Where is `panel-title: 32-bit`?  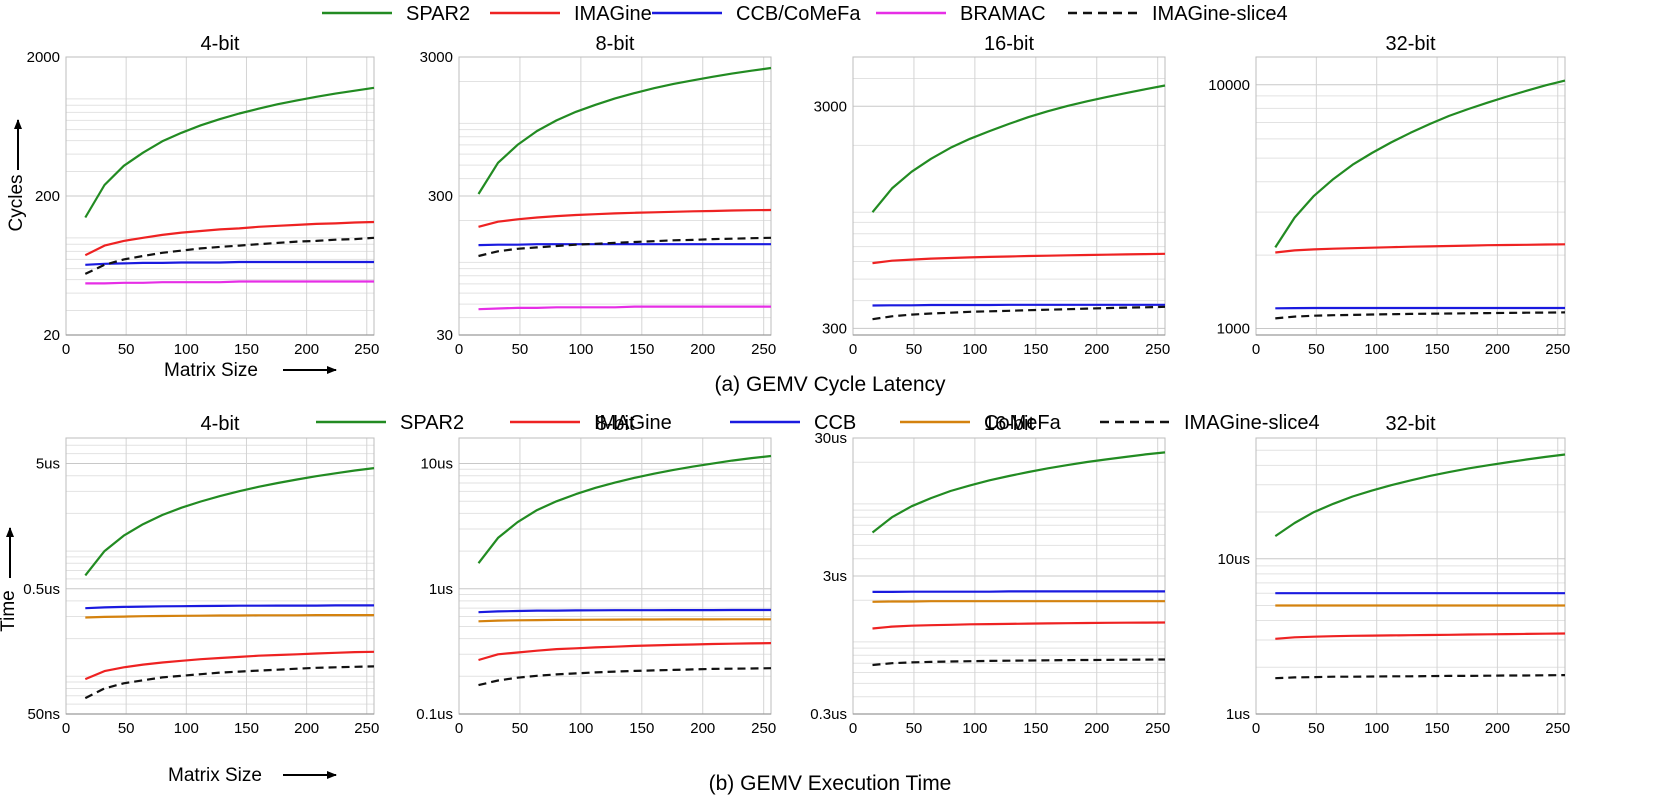
panel-title: 32-bit is located at coordinates (1410, 424).